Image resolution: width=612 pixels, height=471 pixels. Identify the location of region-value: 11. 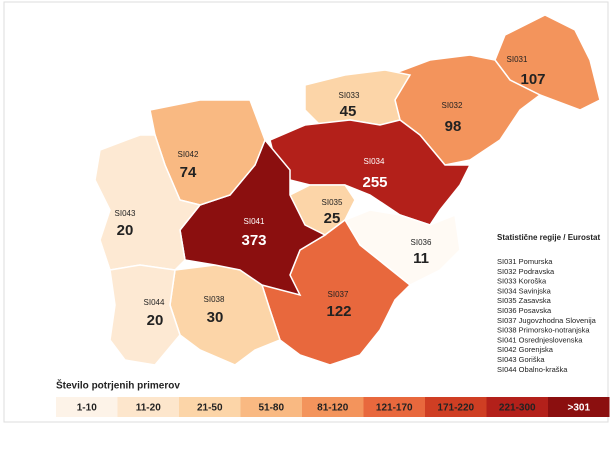
(421, 258).